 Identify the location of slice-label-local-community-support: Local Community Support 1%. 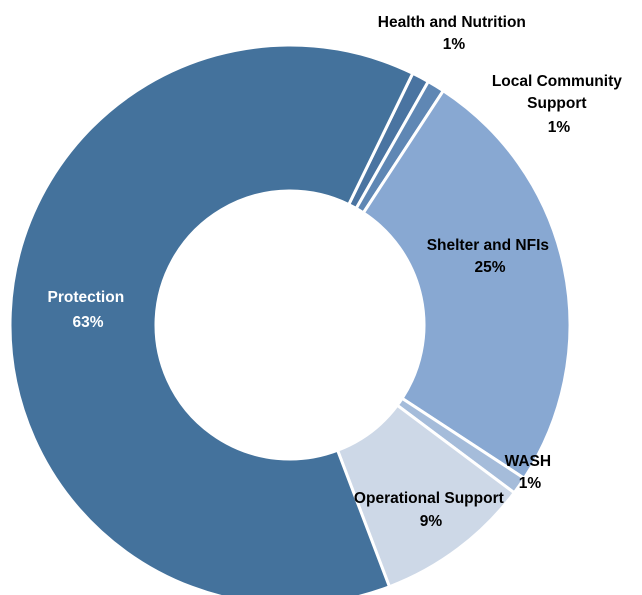
(559, 104).